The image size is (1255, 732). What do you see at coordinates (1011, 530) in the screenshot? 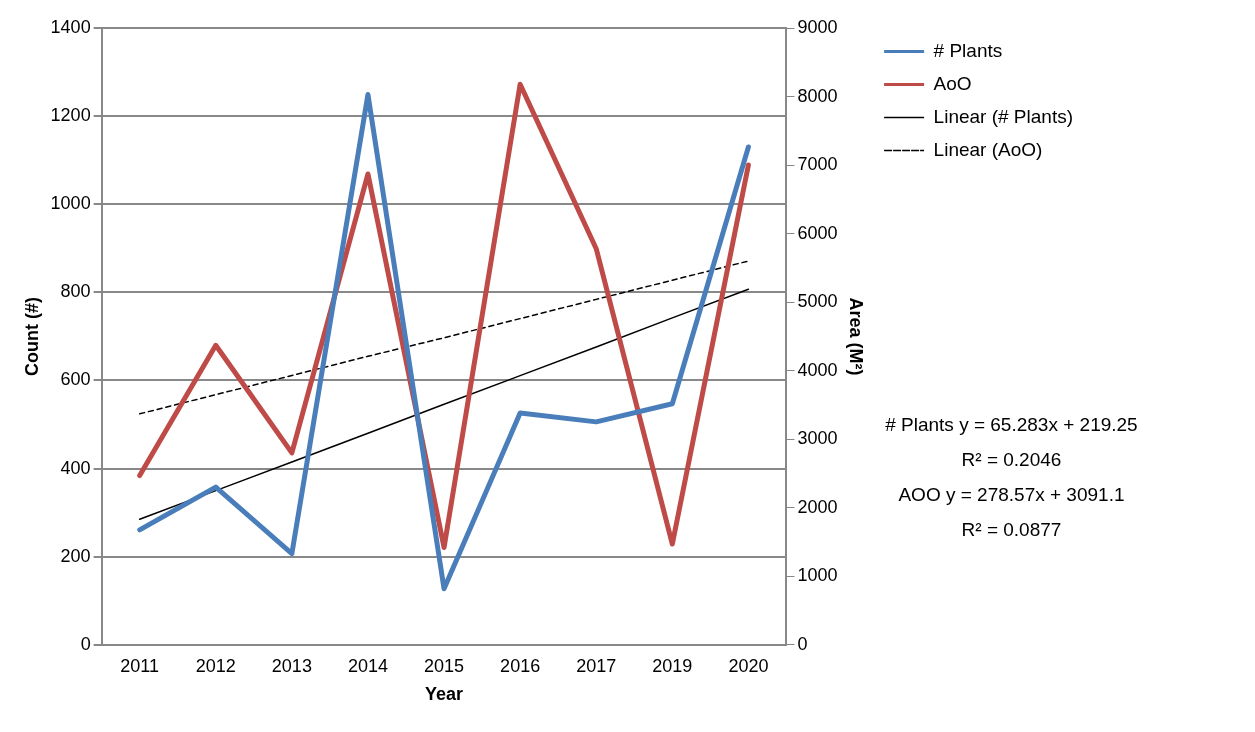
I see `text: R² = 0.0877` at bounding box center [1011, 530].